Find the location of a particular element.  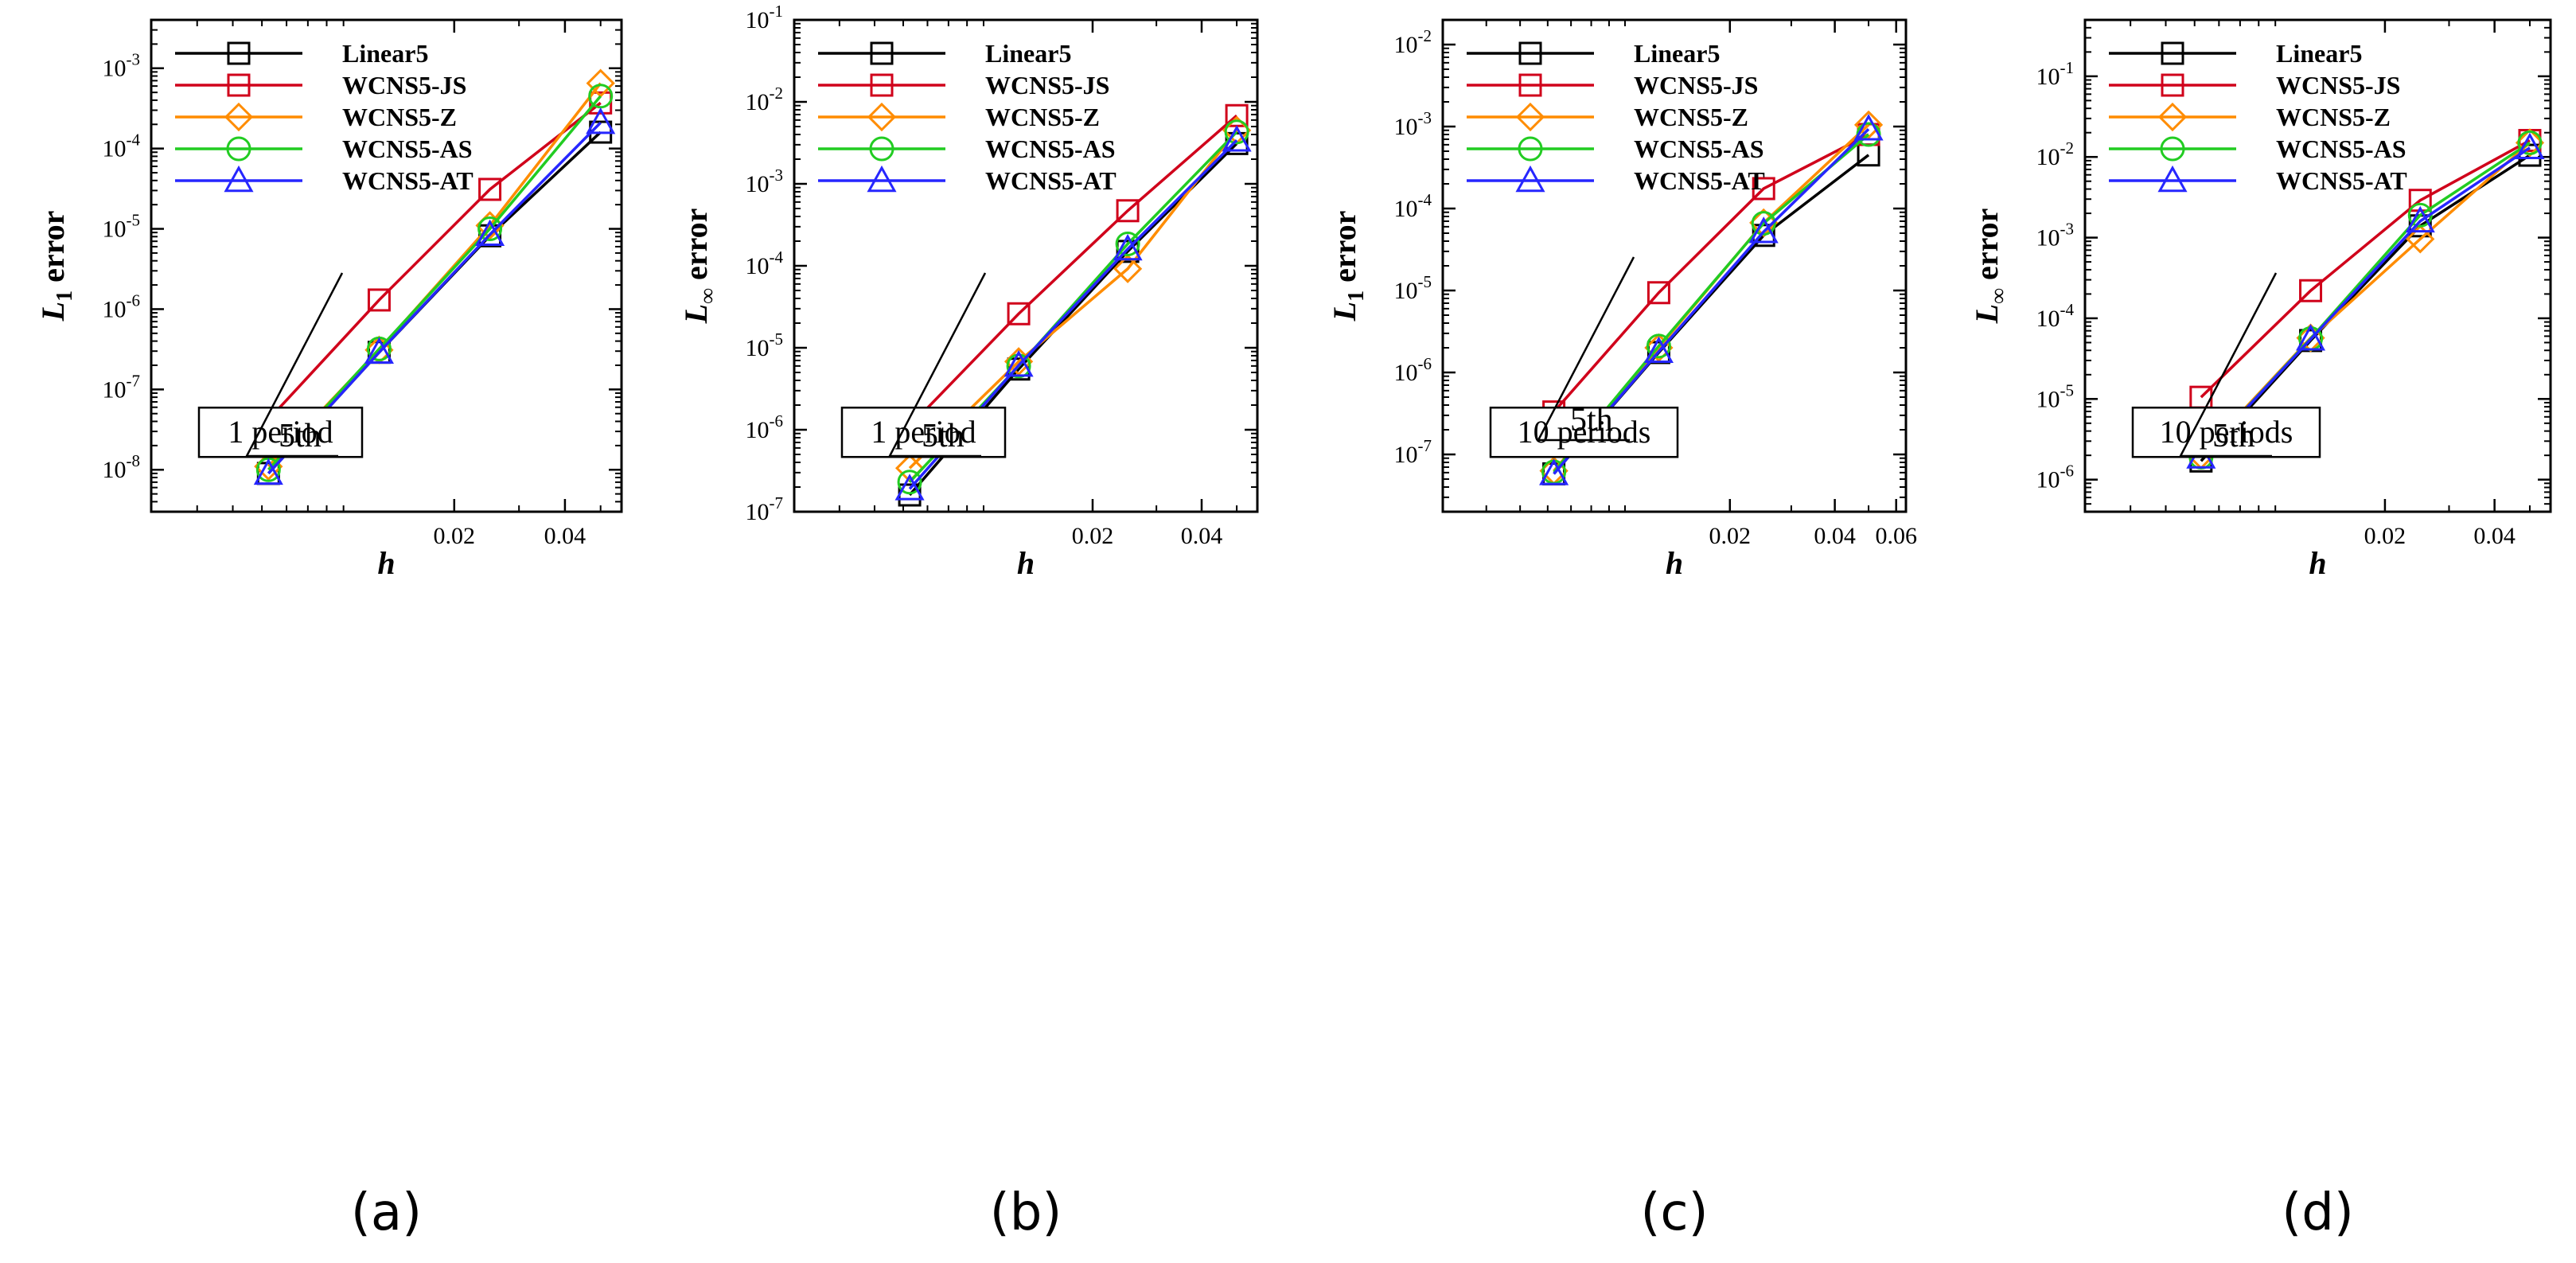

y-tick-label: 10⁻¹ is located at coordinates (2055, 74).